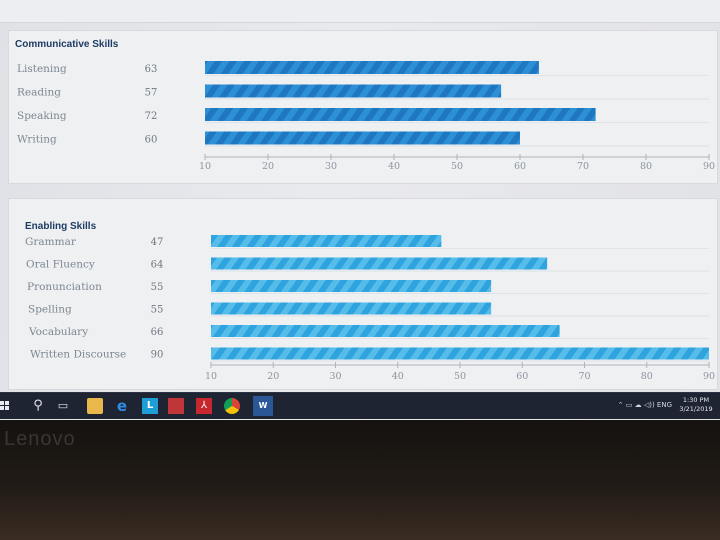 The image size is (720, 540). I want to click on category-label: Grammar, so click(51, 242).